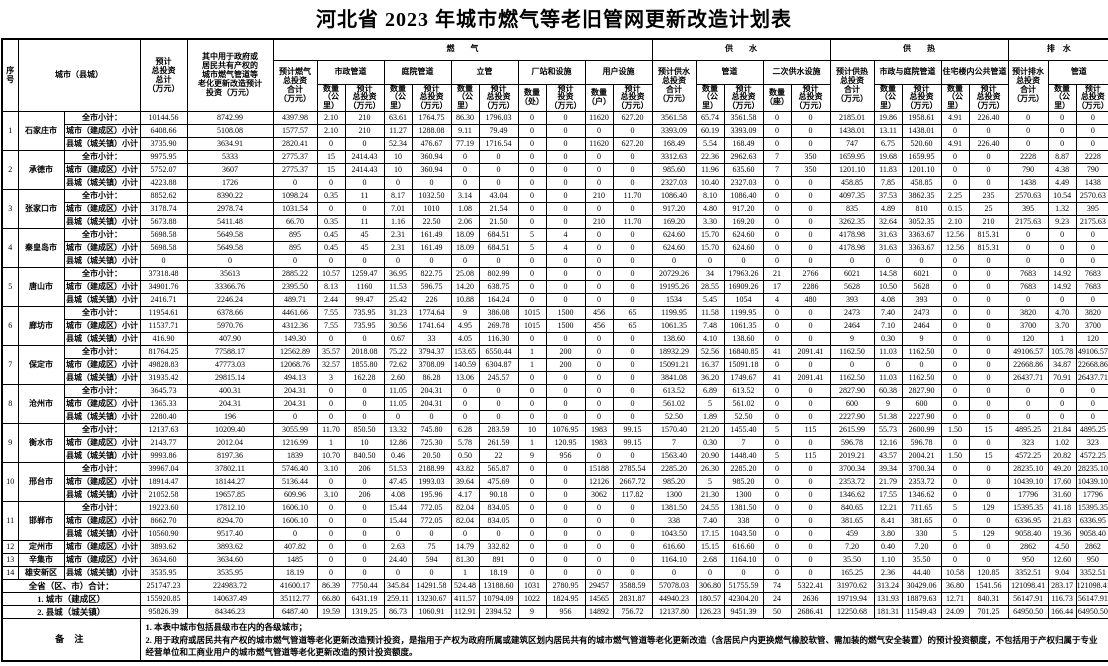 The image size is (1108, 666). Describe the element at coordinates (810, 378) in the screenshot. I see `value-cell: 2091.41` at that location.